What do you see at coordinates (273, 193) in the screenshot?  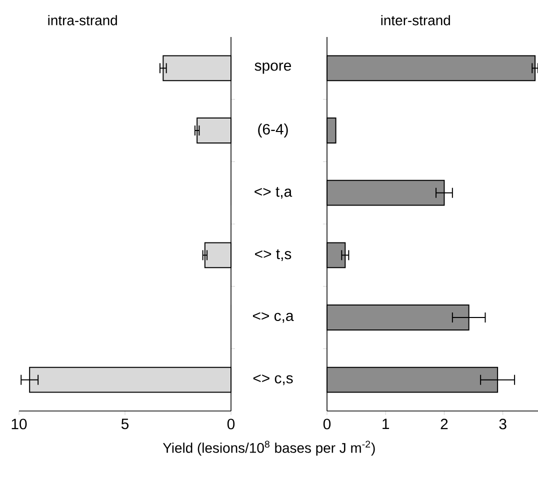 I see `y-tick-label: <> t,a` at bounding box center [273, 193].